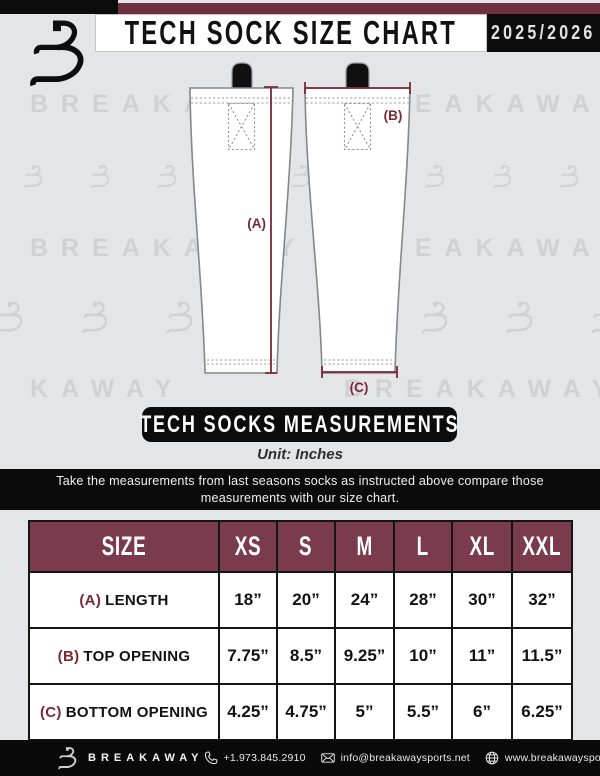  Describe the element at coordinates (359, 372) in the screenshot. I see `measure-line-c` at that location.